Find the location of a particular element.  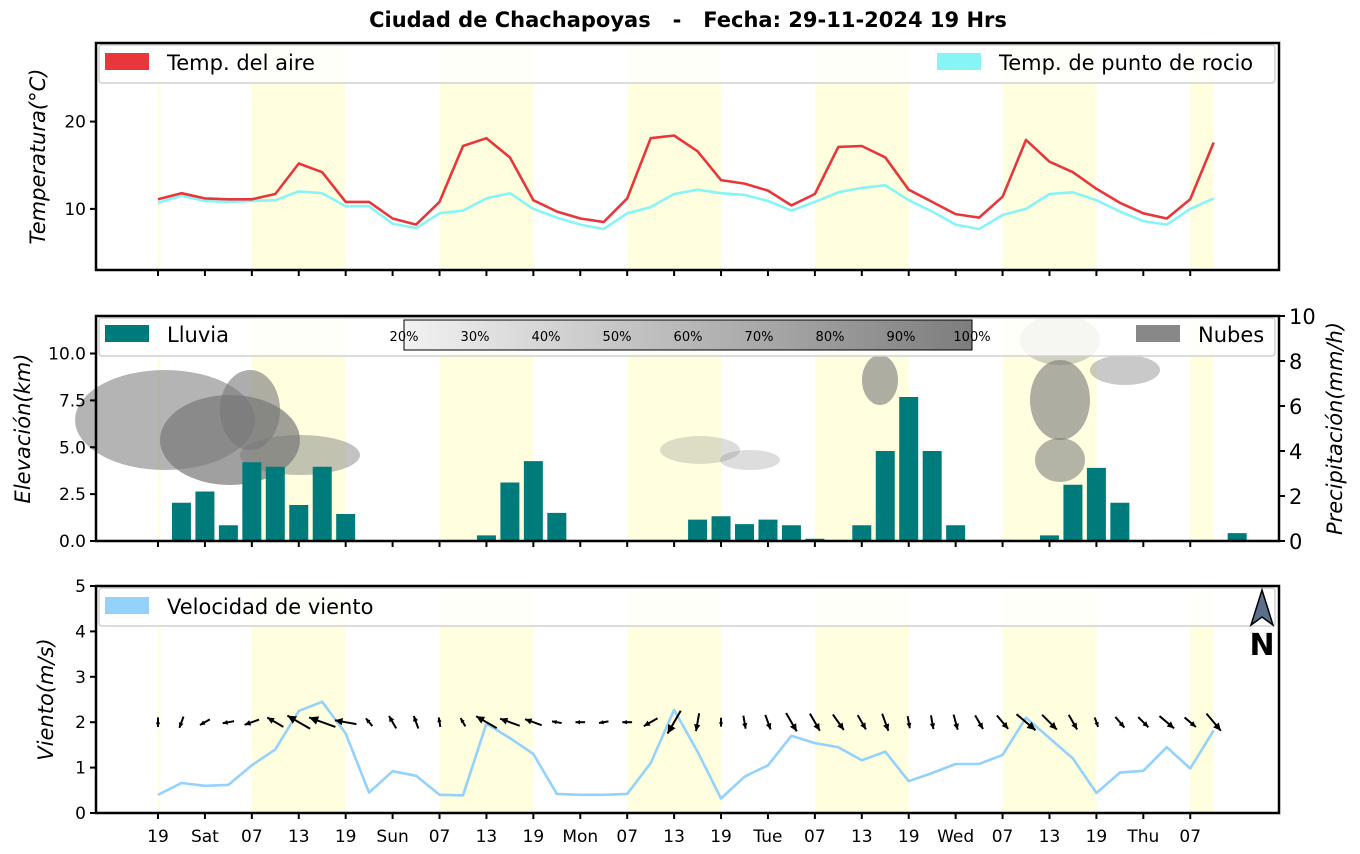

y-tick-label-right: 6 is located at coordinates (1295, 407).